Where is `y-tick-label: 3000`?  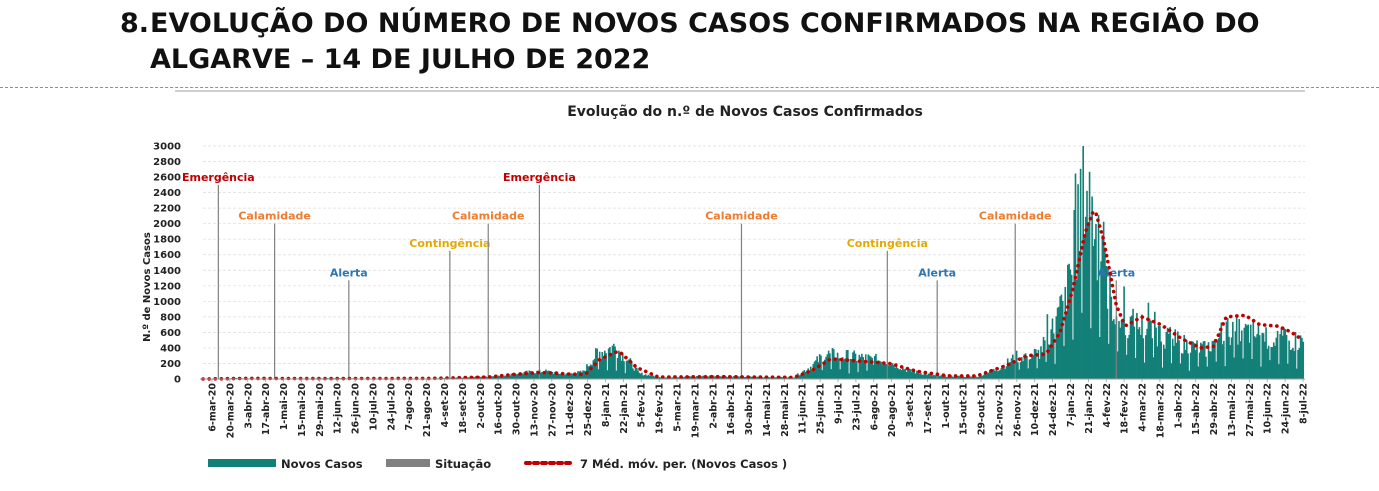
y-tick-label: 3000 is located at coordinates (167, 147).